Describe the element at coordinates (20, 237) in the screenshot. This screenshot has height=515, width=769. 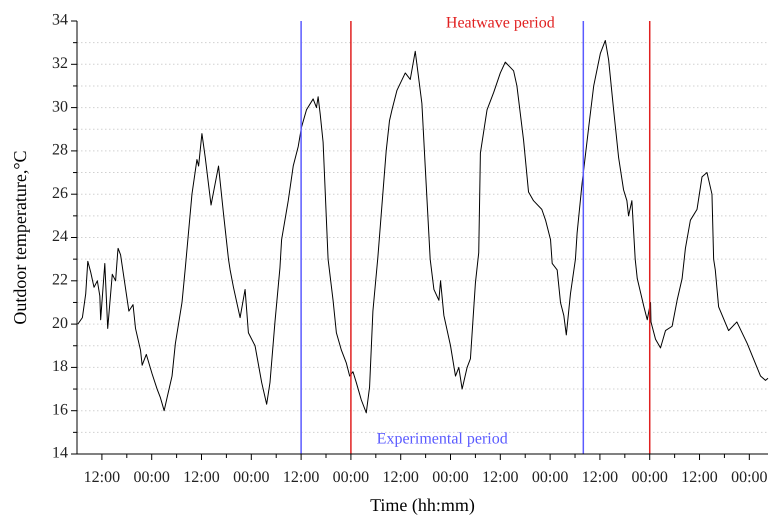
I see `y-axis-title: Outdoor temperature,°C` at that location.